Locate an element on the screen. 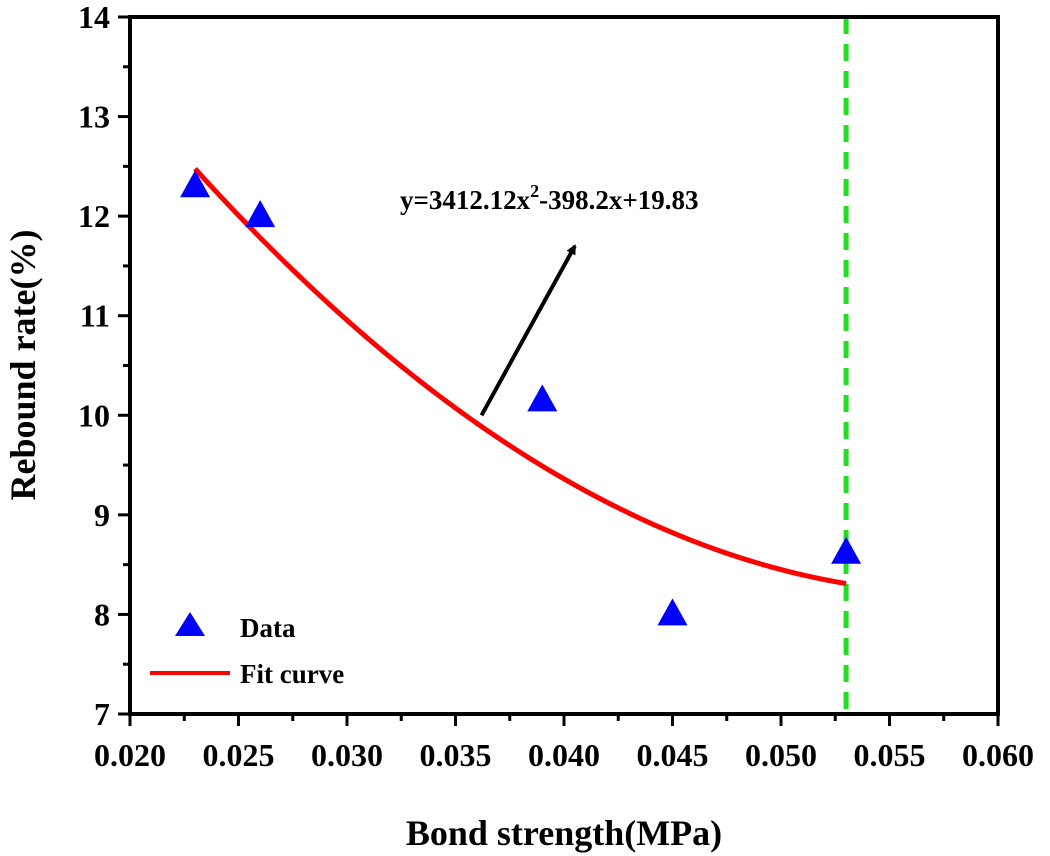 The height and width of the screenshot is (856, 1050). x-tick-label: 0.040 is located at coordinates (564, 755).